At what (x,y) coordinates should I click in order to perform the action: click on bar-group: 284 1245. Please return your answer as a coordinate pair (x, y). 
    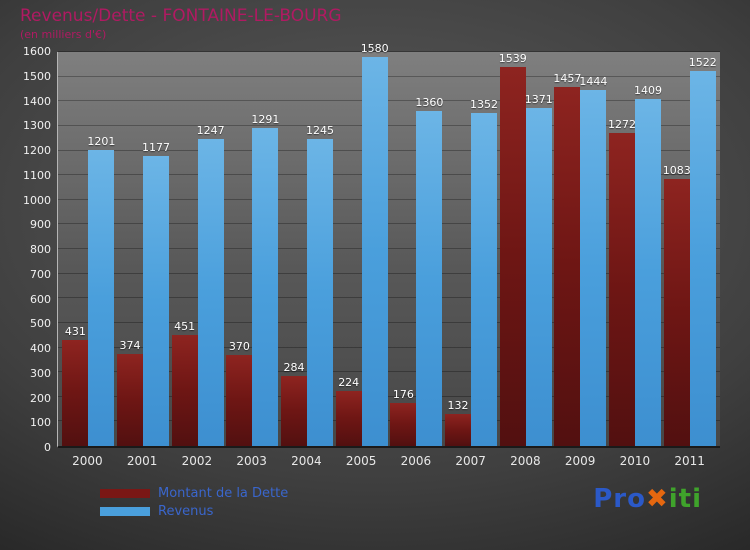
    Looking at the image, I should click on (307, 249).